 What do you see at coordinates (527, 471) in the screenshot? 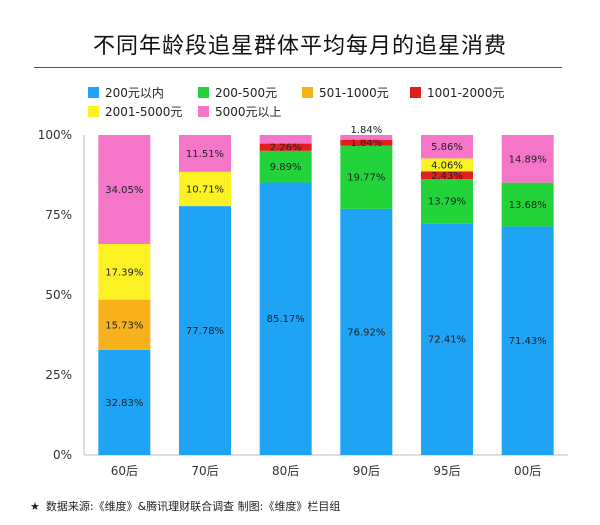
I see `x-tick-label: 00后` at bounding box center [527, 471].